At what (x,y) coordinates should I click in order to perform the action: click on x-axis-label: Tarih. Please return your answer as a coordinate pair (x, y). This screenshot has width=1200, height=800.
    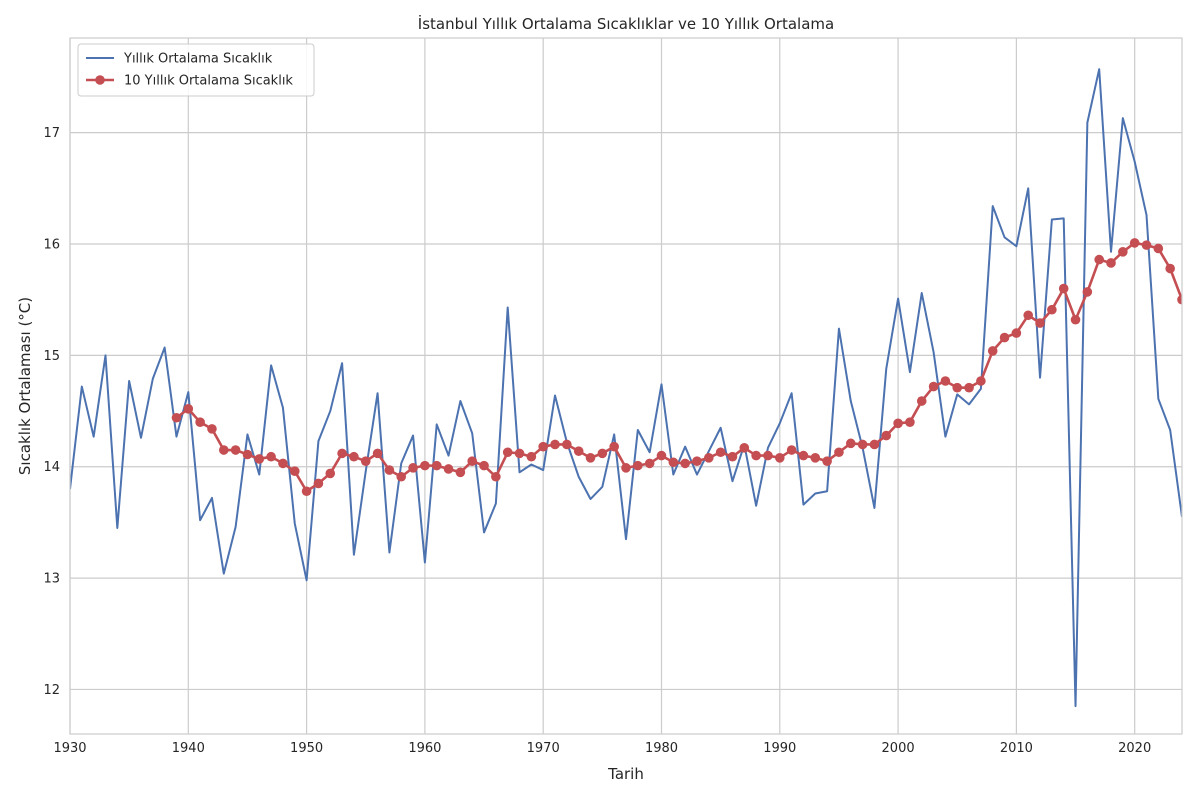
    Looking at the image, I should click on (625, 774).